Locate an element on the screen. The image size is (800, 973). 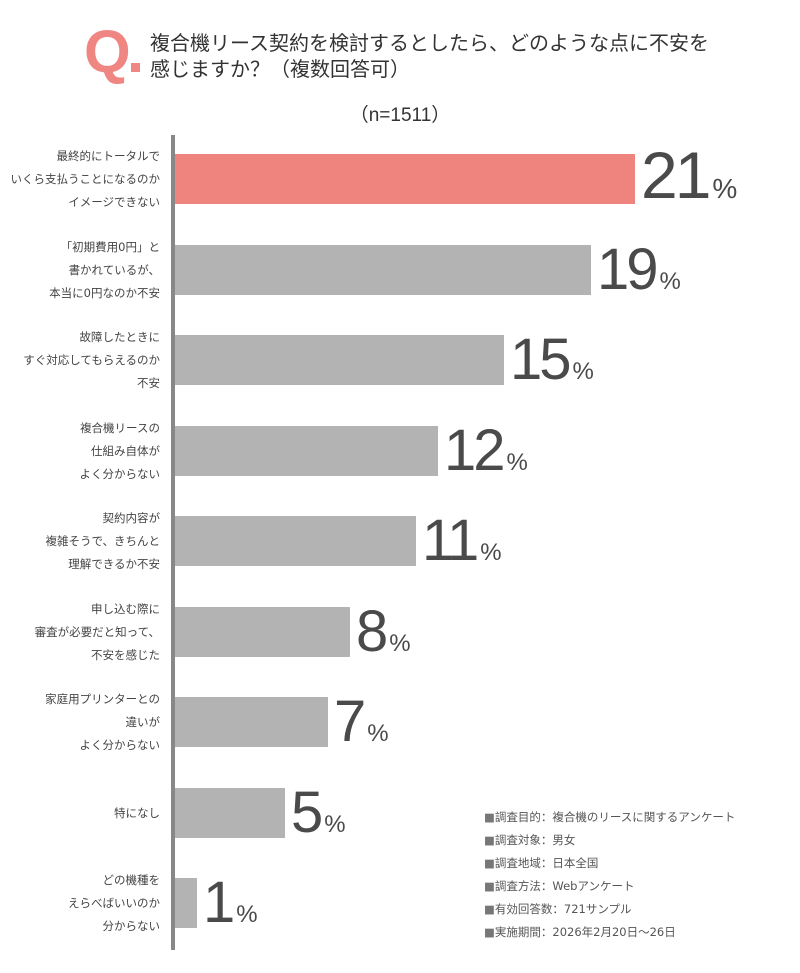
category-label: 特になし is located at coordinates (137, 812).